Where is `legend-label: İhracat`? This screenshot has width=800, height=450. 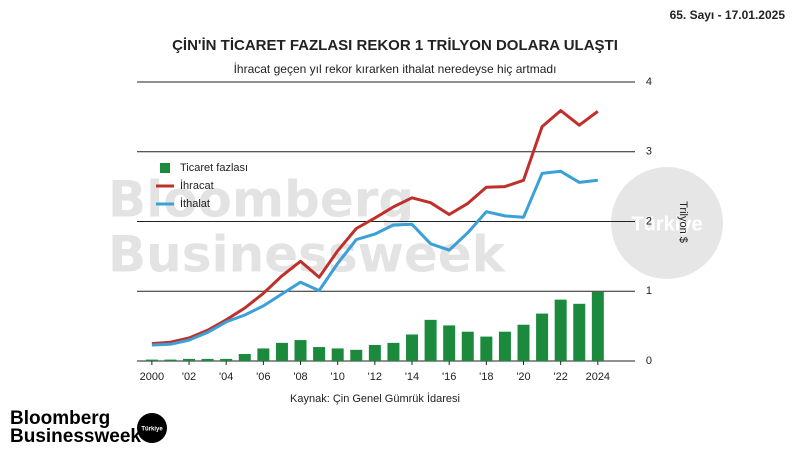
legend-label: İhracat is located at coordinates (197, 185).